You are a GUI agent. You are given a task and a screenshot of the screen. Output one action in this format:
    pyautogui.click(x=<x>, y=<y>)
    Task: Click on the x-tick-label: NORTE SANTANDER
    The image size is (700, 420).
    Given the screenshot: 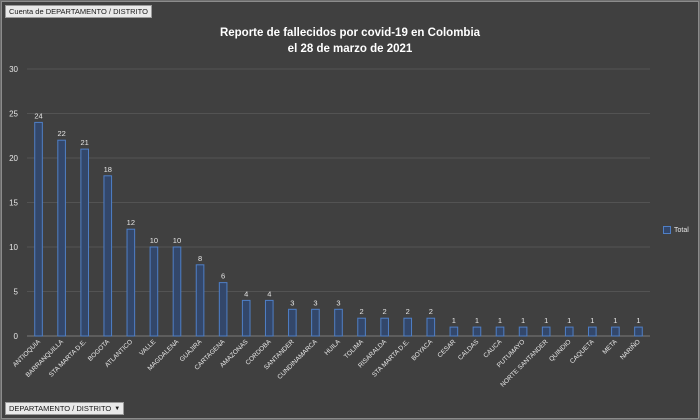 What is the action you would take?
    pyautogui.click(x=524, y=363)
    